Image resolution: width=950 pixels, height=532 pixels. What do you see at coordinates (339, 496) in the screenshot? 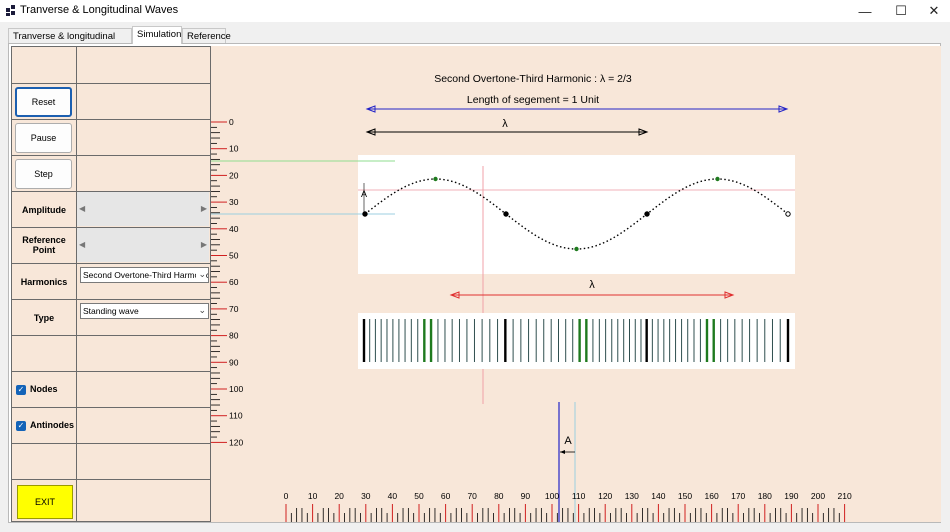
I see `horizontal-tick-label: 20` at bounding box center [339, 496].